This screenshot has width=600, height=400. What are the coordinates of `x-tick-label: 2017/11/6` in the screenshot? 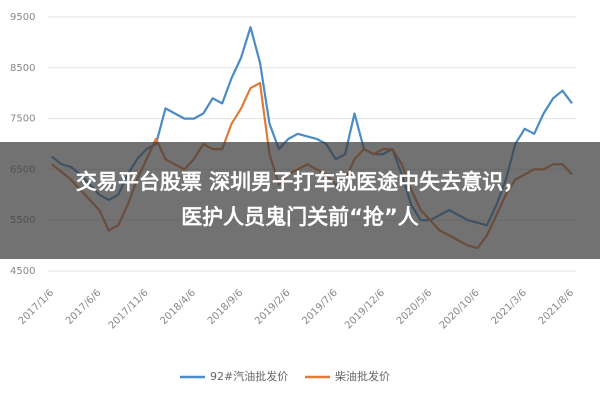 It's located at (129, 309).